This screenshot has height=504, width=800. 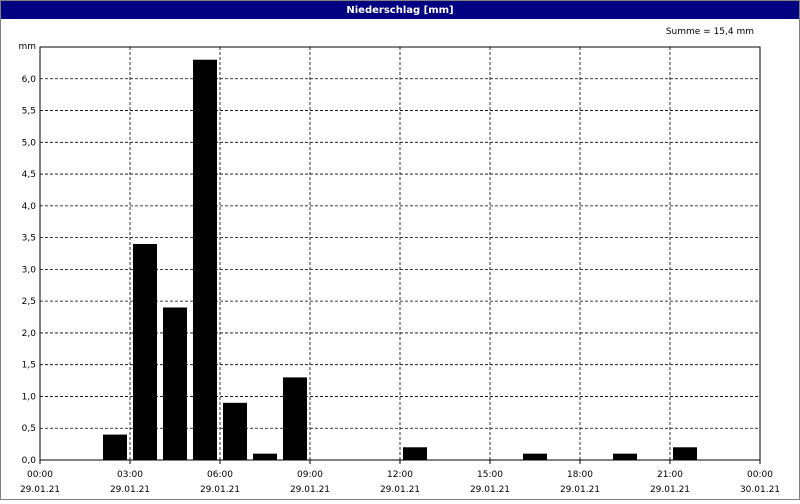 I want to click on y-tick-label: 0,0, so click(x=29, y=461).